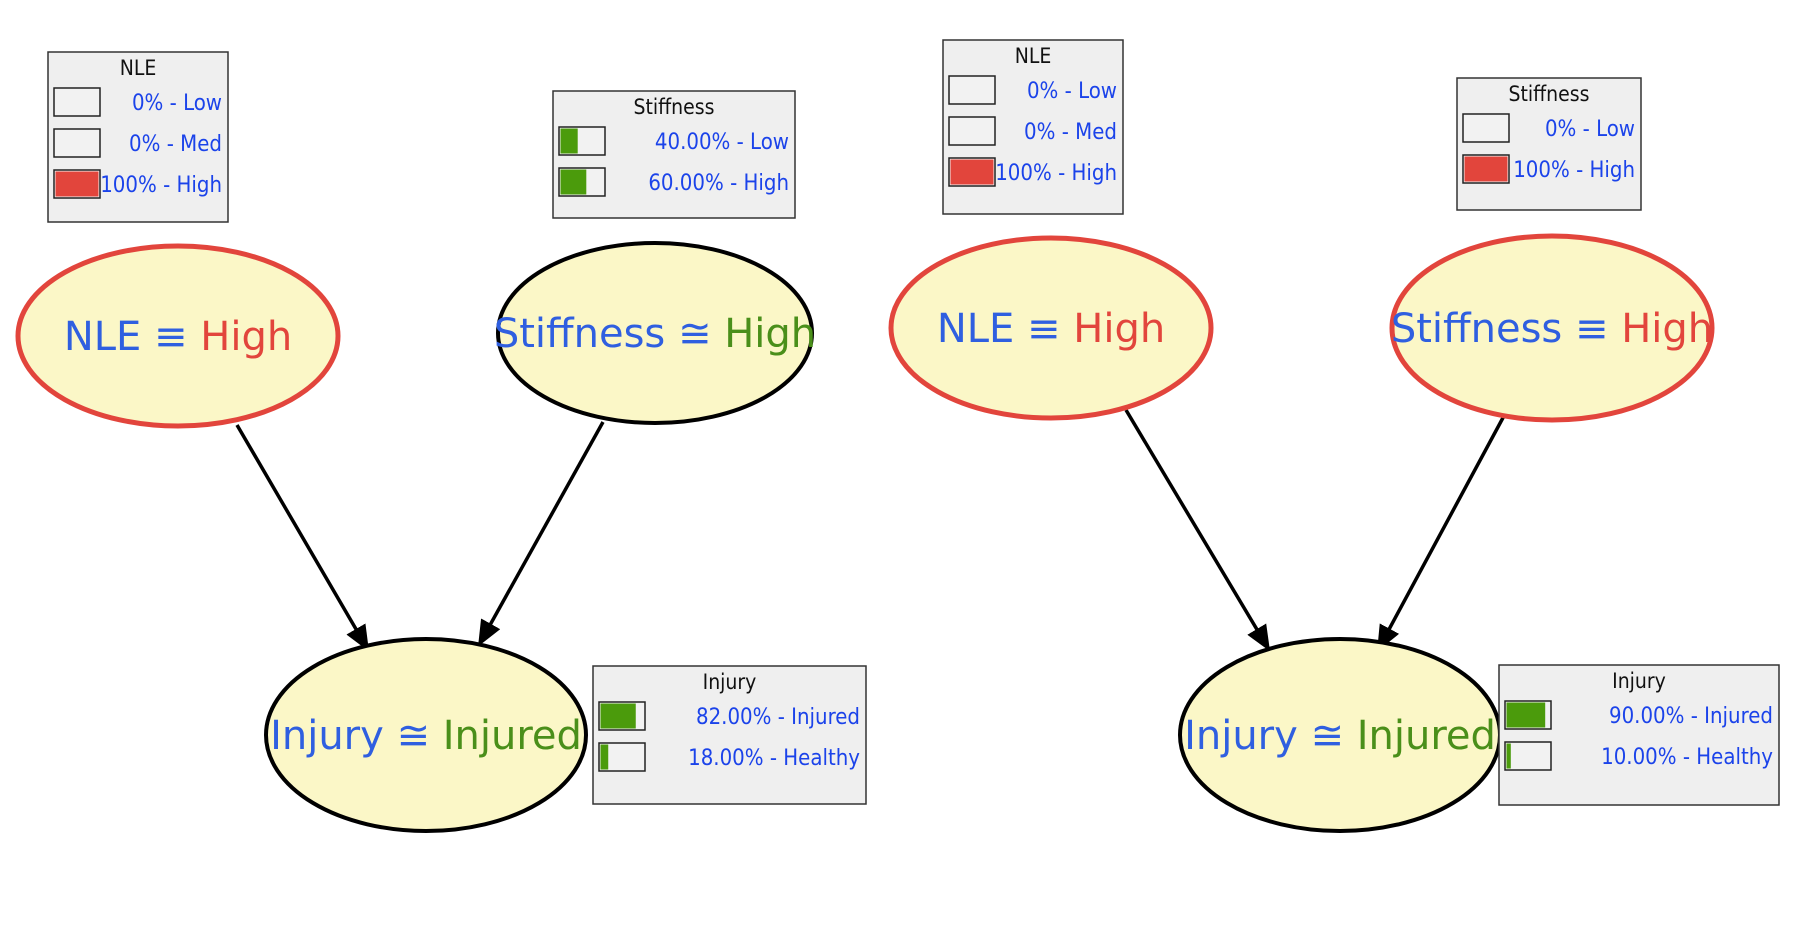 This screenshot has width=1802, height=931. I want to click on probability-row-label: 18.00% - Healthy, so click(774, 758).